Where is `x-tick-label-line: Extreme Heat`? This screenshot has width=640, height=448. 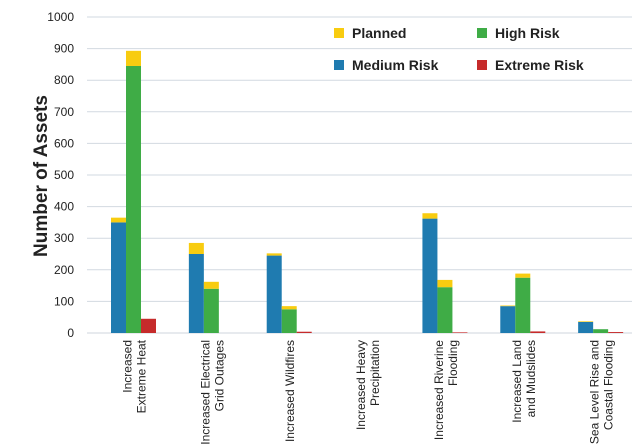
x-tick-label-line: Extreme Heat is located at coordinates (142, 376).